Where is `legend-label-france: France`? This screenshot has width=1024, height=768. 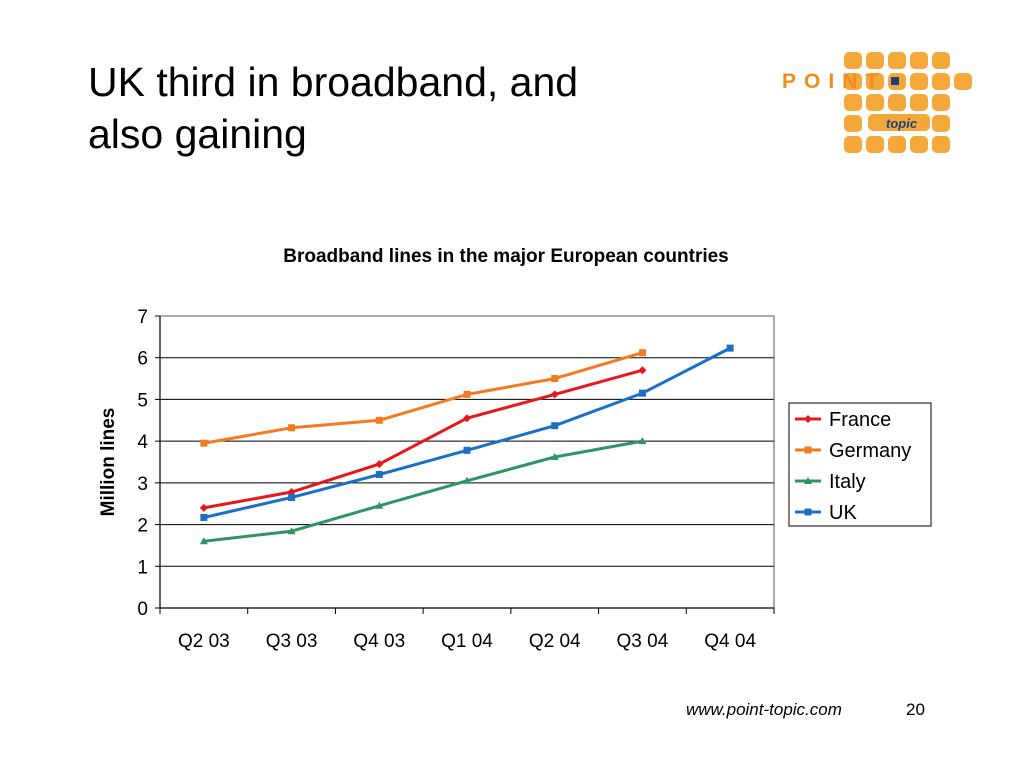 legend-label-france: France is located at coordinates (860, 420).